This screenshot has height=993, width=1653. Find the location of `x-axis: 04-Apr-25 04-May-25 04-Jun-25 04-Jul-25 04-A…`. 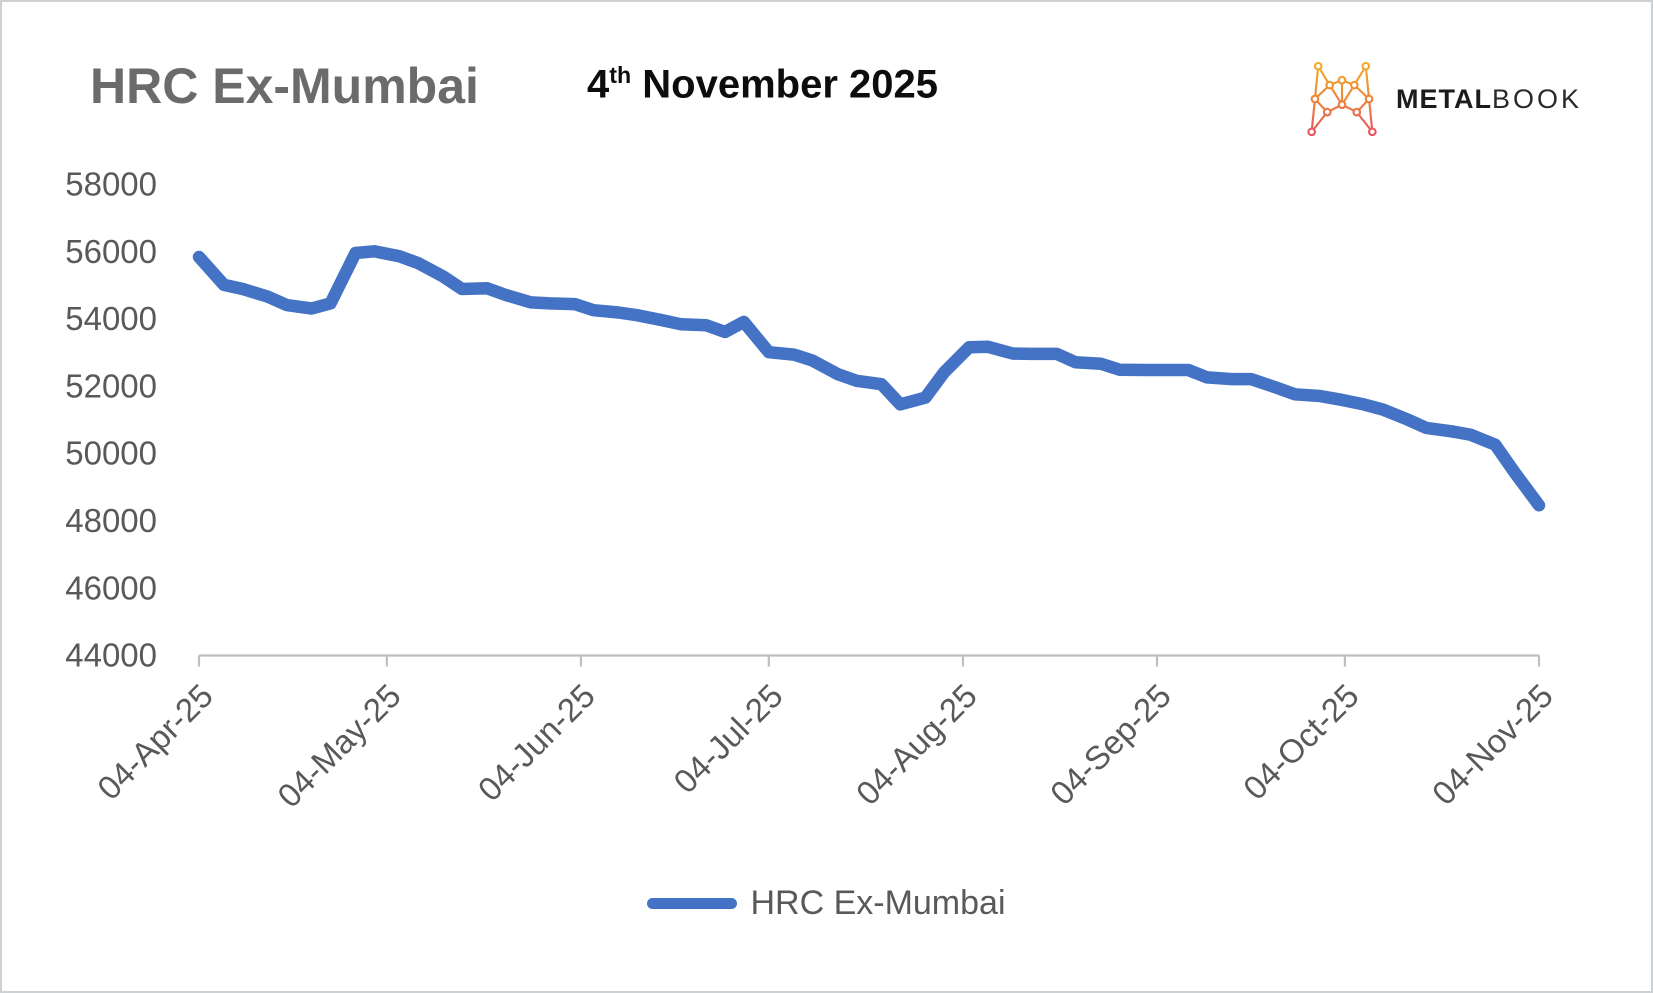

x-axis: 04-Apr-25 04-May-25 04-Jun-25 04-Jul-25 04-A… is located at coordinates (825, 734).